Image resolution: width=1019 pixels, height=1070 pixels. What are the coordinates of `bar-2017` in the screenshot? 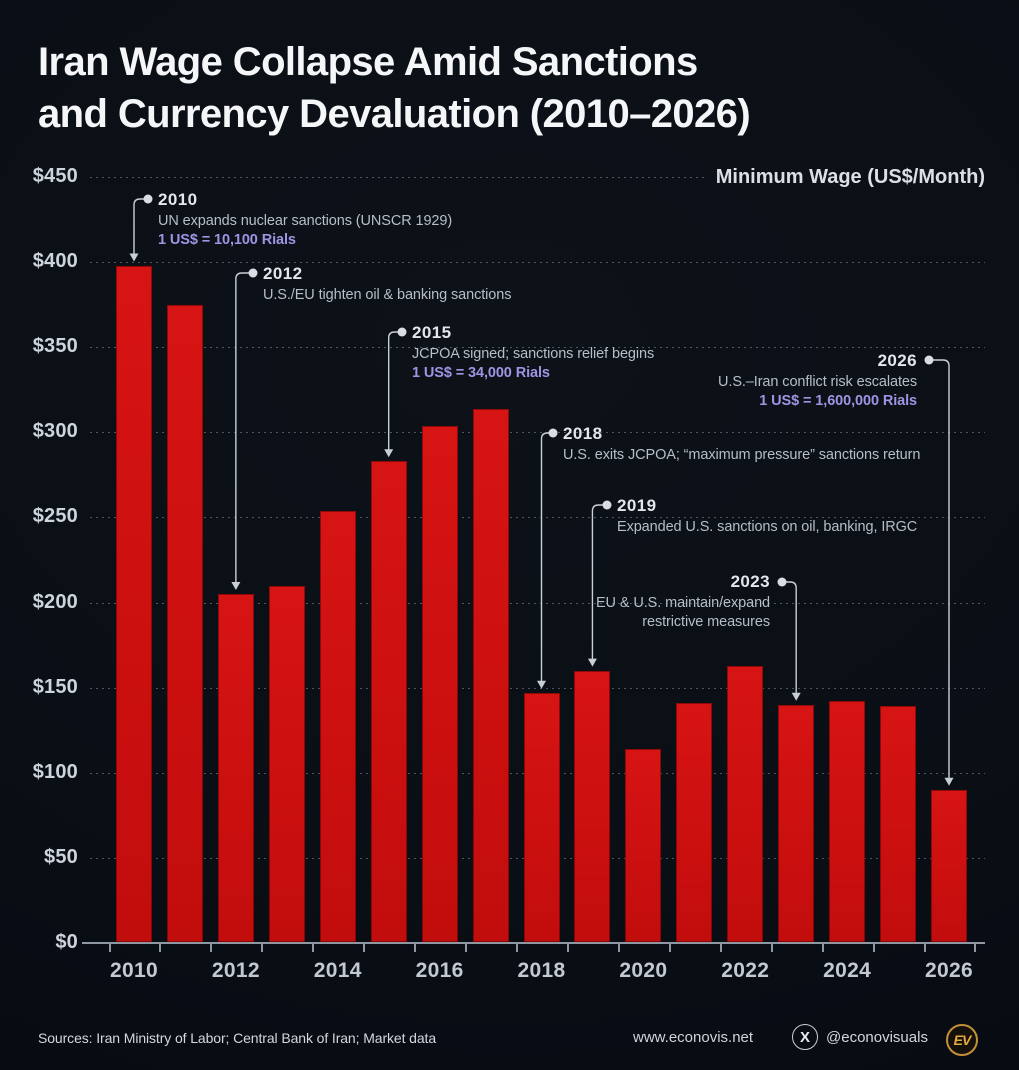 It's located at (490, 675).